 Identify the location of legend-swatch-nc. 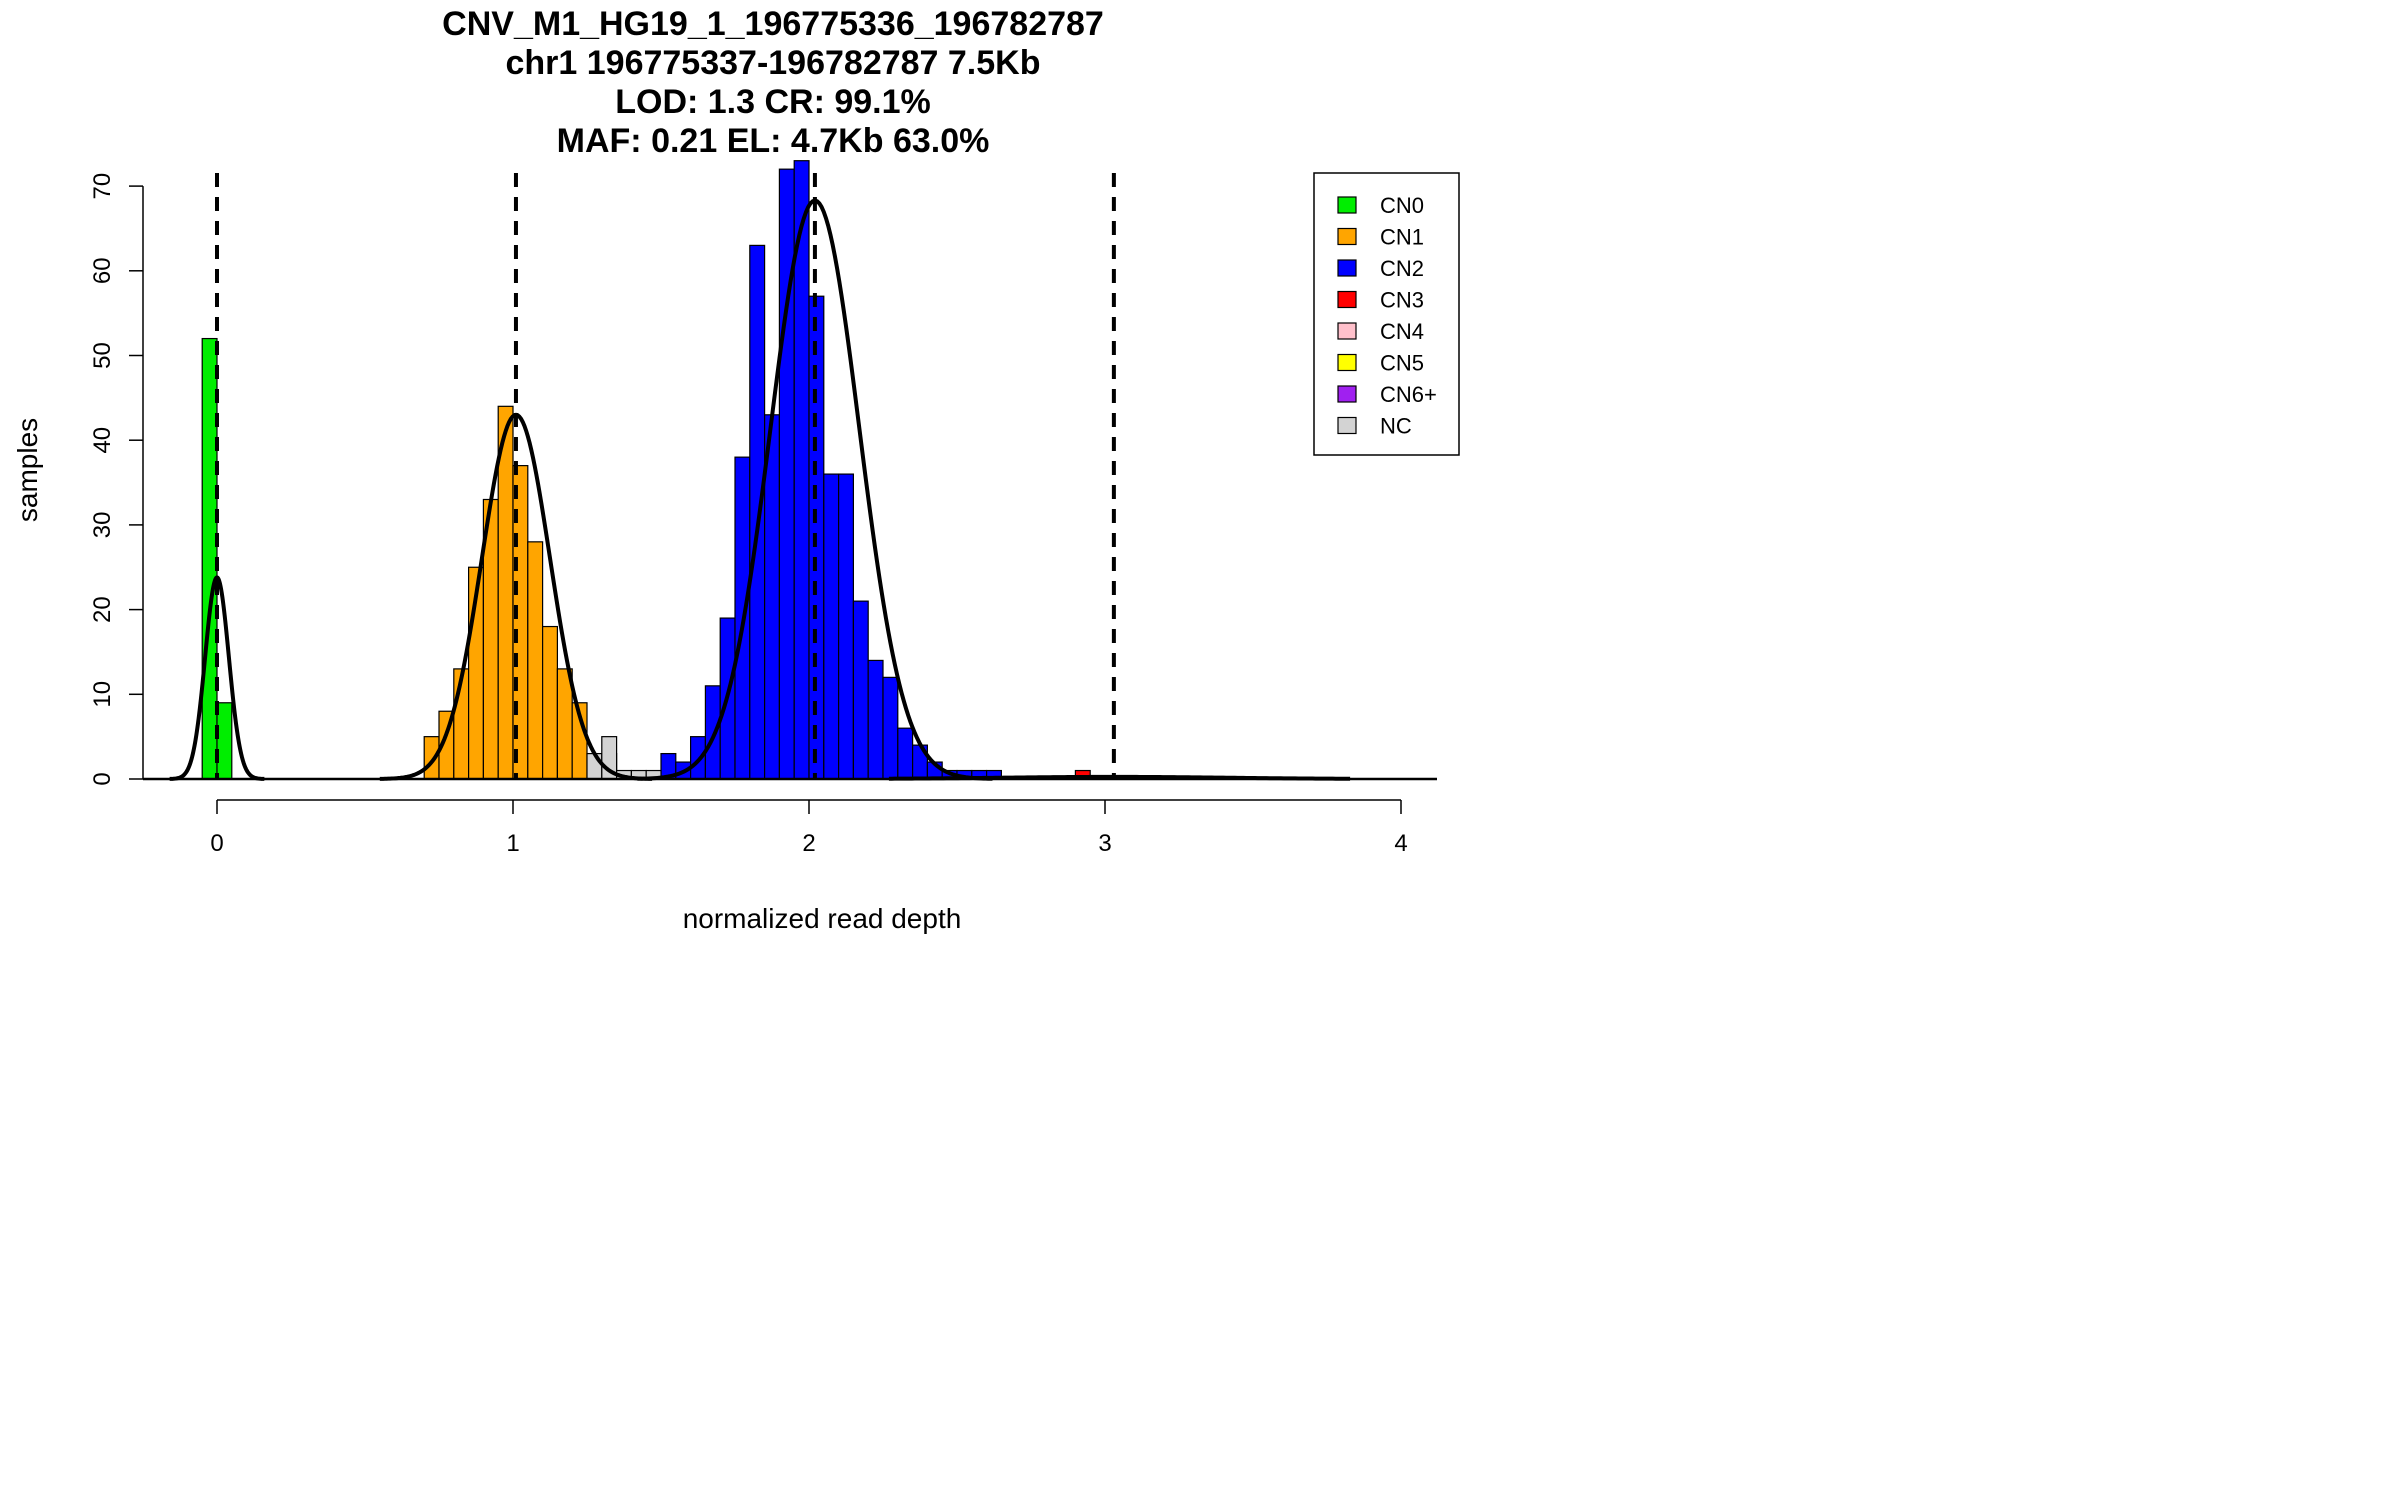
(1347, 425).